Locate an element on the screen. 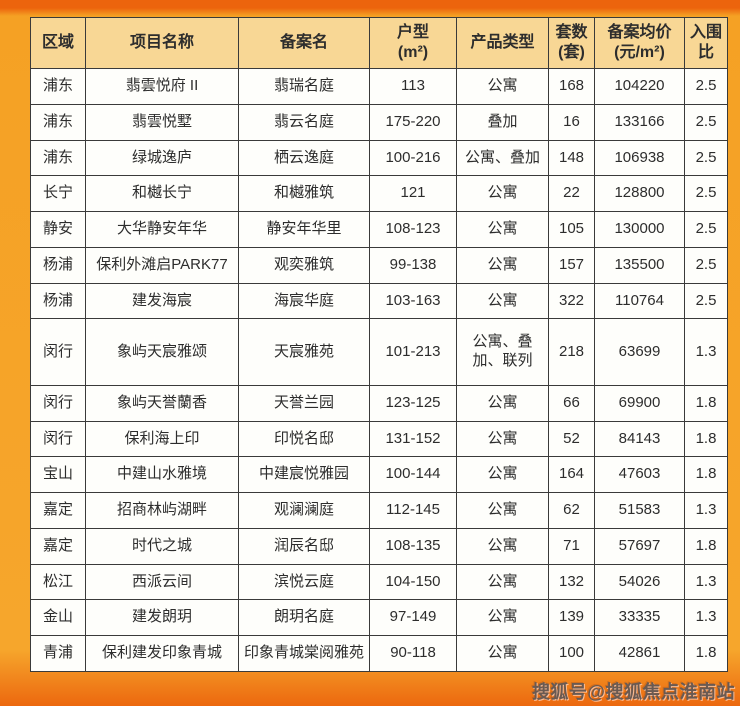  table-cell: 135500 is located at coordinates (639, 265).